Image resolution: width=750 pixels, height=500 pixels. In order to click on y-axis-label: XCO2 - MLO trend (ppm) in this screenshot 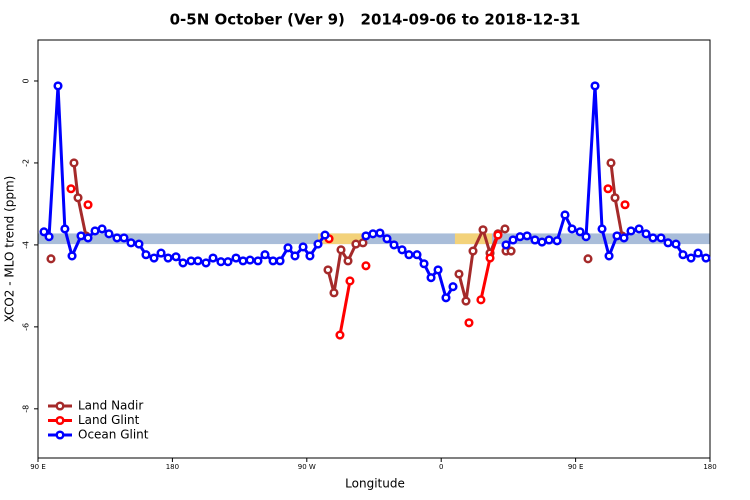, I will do `click(10, 249)`.